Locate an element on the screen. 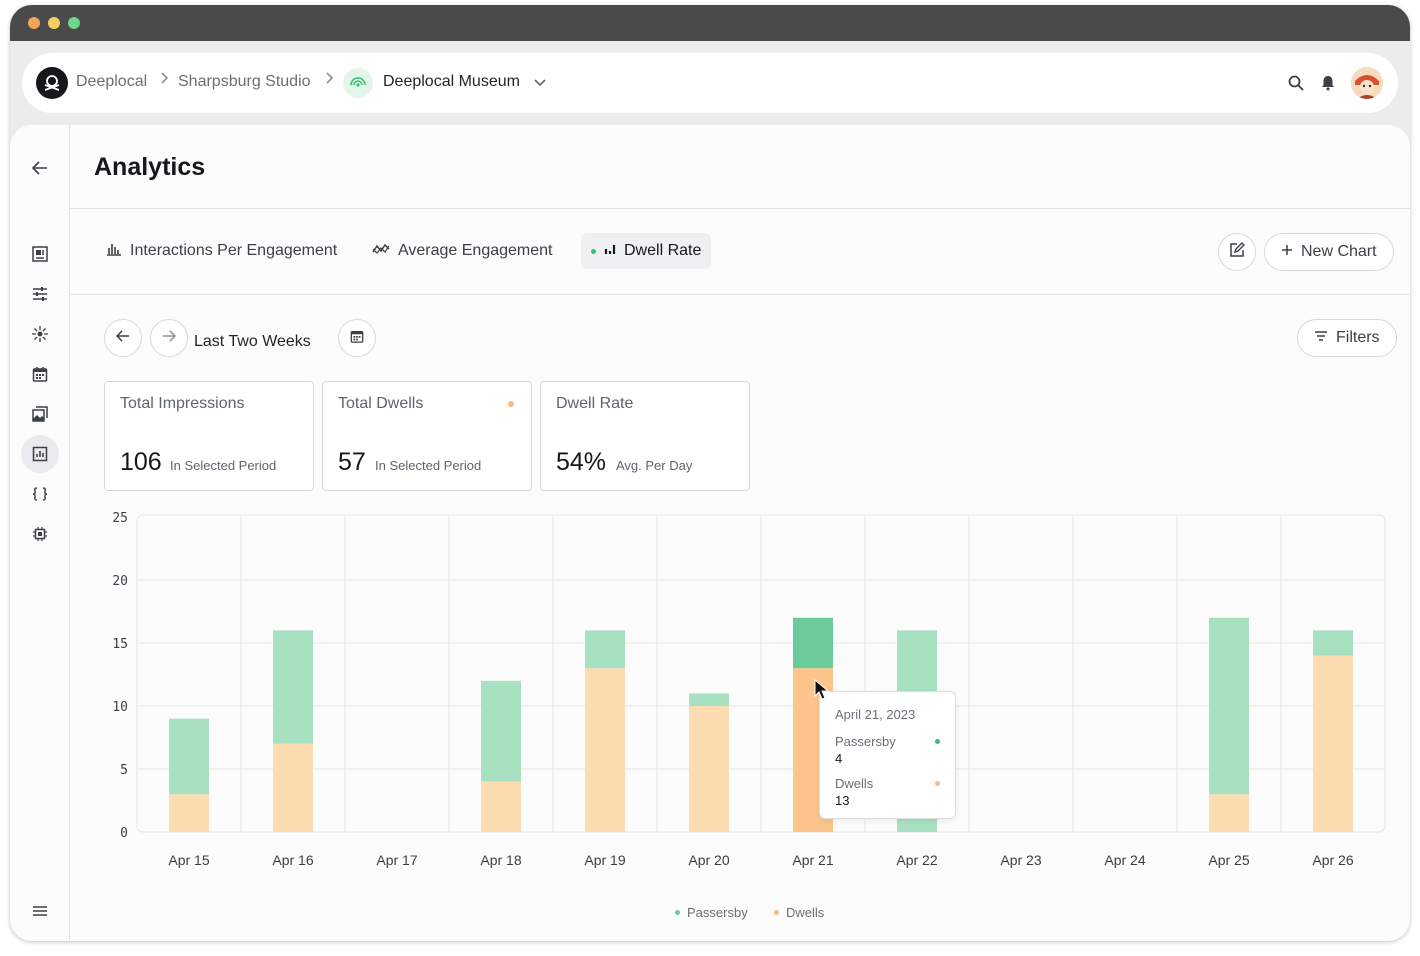 This screenshot has height=956, width=1420. x-tick-label: Apr 24 is located at coordinates (1124, 860).